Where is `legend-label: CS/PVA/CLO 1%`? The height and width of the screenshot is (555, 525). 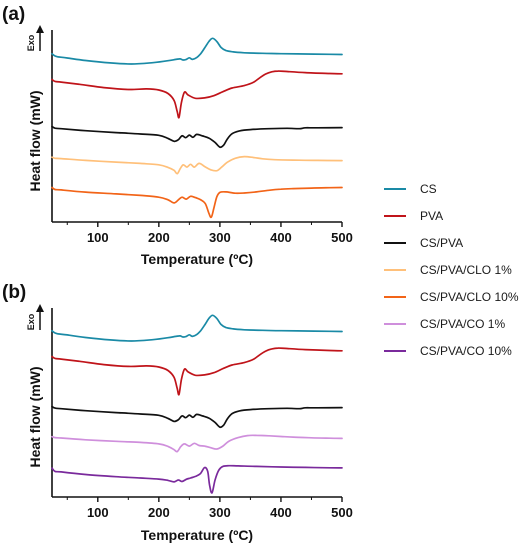 legend-label: CS/PVA/CLO 1% is located at coordinates (466, 270).